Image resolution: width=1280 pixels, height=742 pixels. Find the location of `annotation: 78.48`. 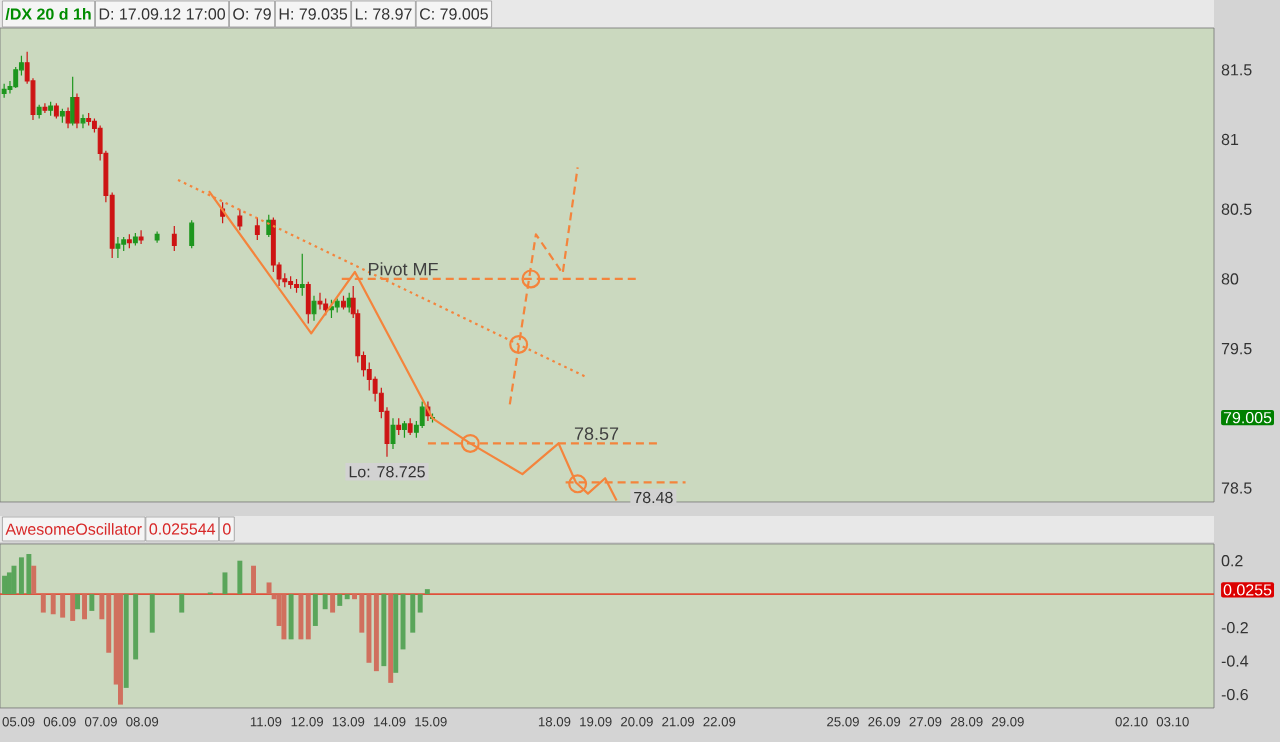

annotation: 78.48 is located at coordinates (653, 497).